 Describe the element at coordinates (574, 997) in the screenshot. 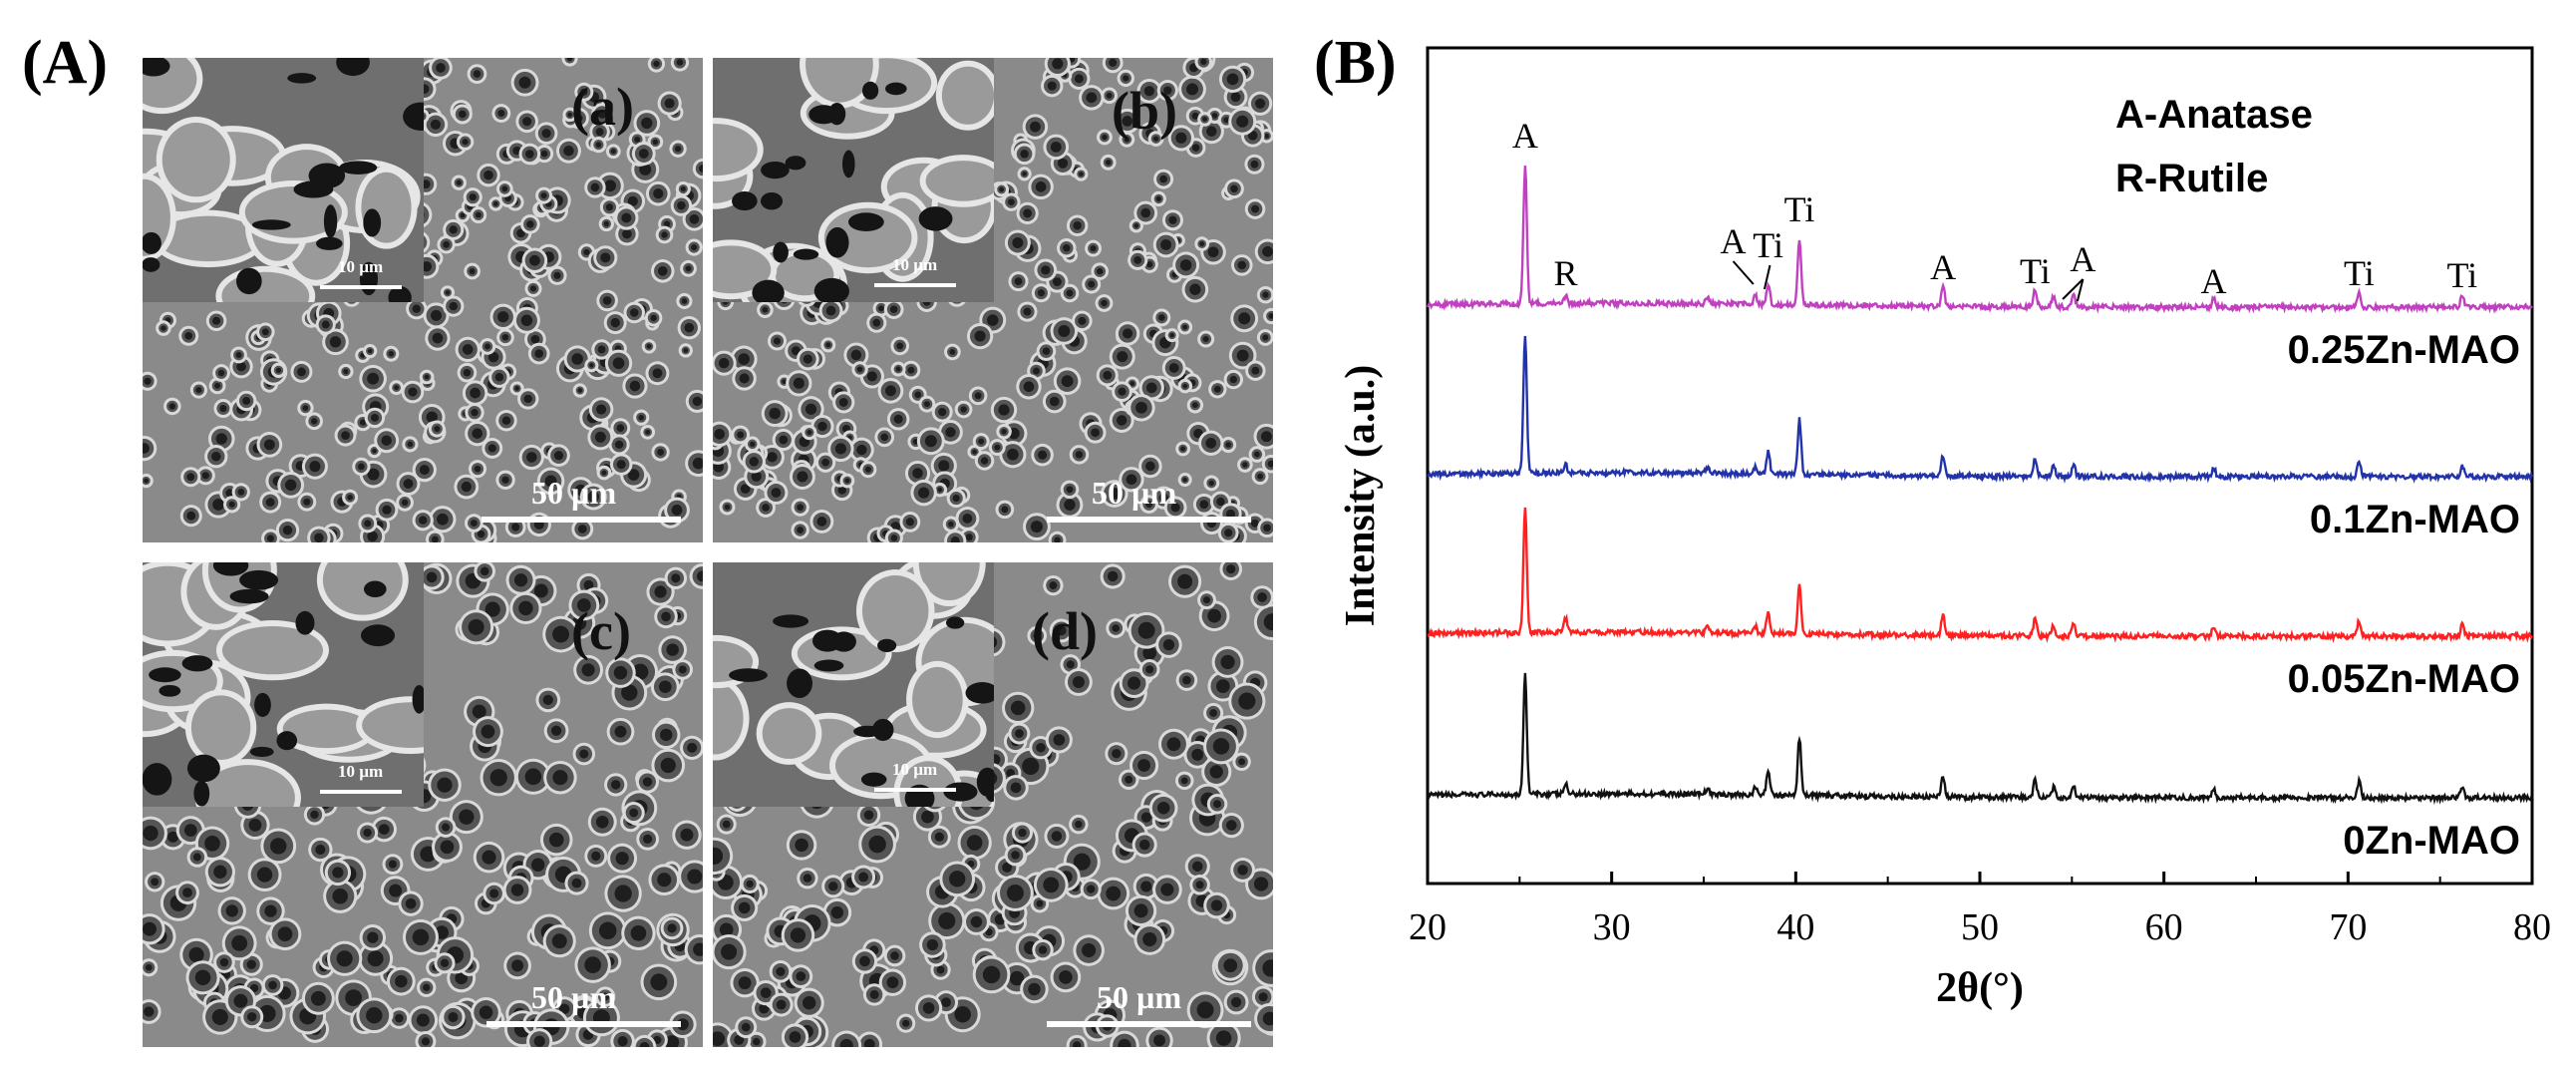

I see `sem-scale-label-c: 50 µm` at that location.